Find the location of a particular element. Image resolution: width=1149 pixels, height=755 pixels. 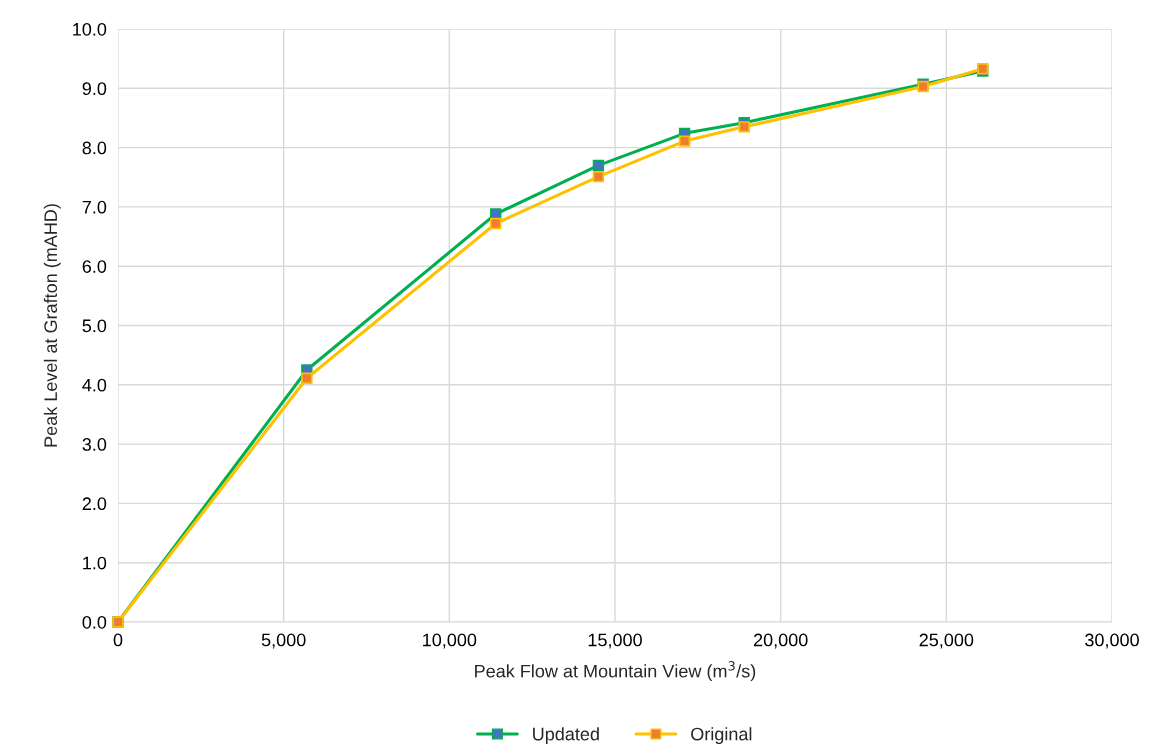

y-axis-title: Peak Level at Grafton (mAHD) is located at coordinates (52, 325).